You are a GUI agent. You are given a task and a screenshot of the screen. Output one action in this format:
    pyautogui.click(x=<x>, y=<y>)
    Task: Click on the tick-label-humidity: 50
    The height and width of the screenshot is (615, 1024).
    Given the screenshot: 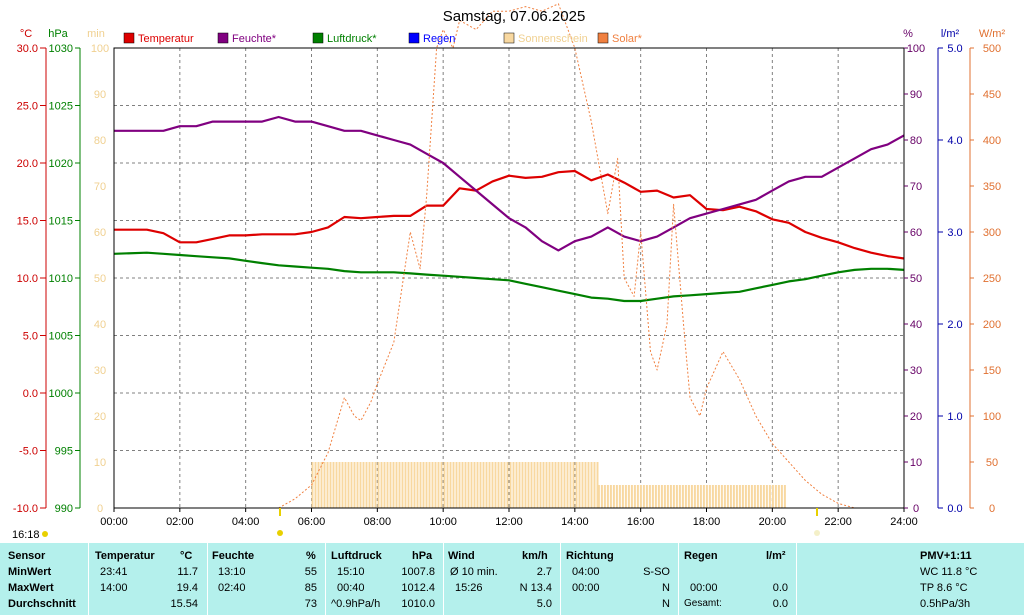 What is the action you would take?
    pyautogui.click(x=916, y=279)
    